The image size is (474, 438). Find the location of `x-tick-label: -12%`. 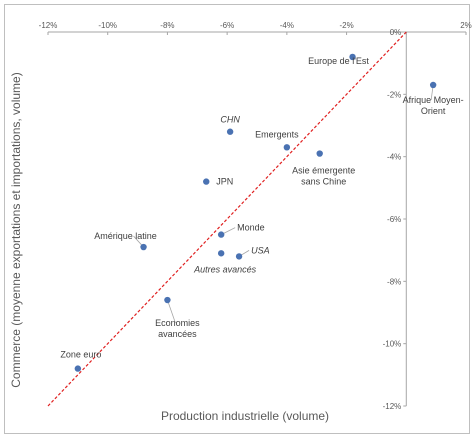

x-tick-label: -12% is located at coordinates (48, 25).